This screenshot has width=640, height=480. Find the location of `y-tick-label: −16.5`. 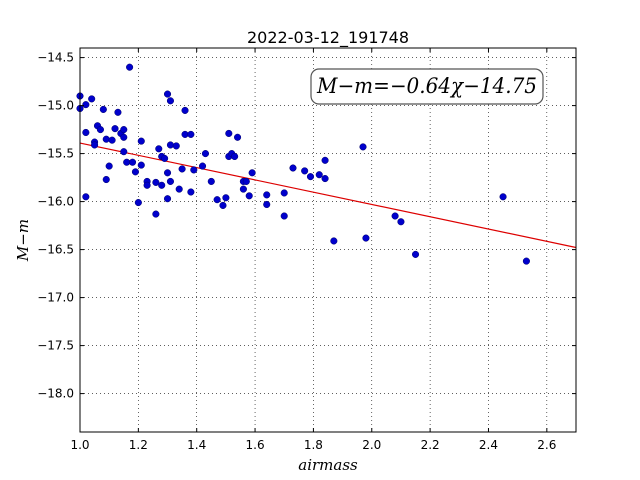

y-tick-label: −16.5 is located at coordinates (55, 250).